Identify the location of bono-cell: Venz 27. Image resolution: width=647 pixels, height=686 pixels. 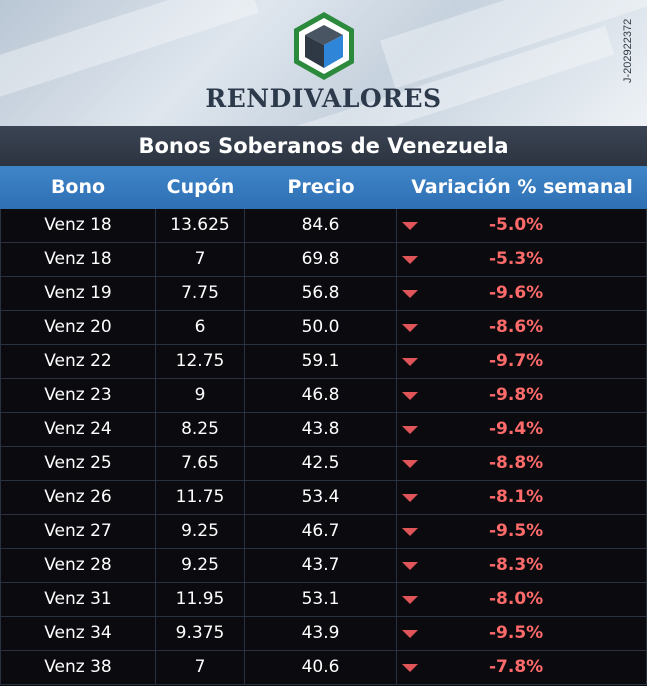
(78, 532).